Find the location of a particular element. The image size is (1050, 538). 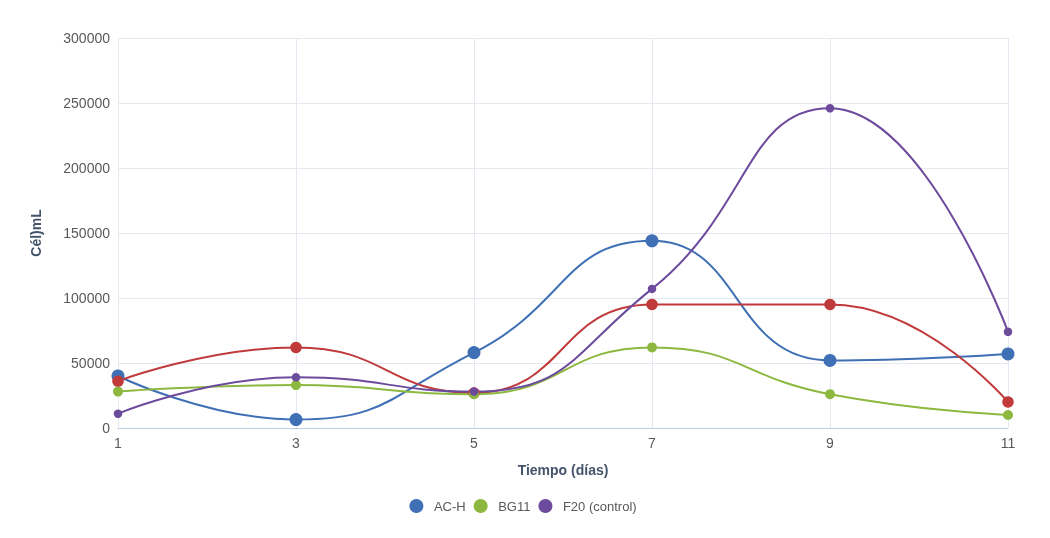

y-tick-label: 250000 is located at coordinates (87, 103).